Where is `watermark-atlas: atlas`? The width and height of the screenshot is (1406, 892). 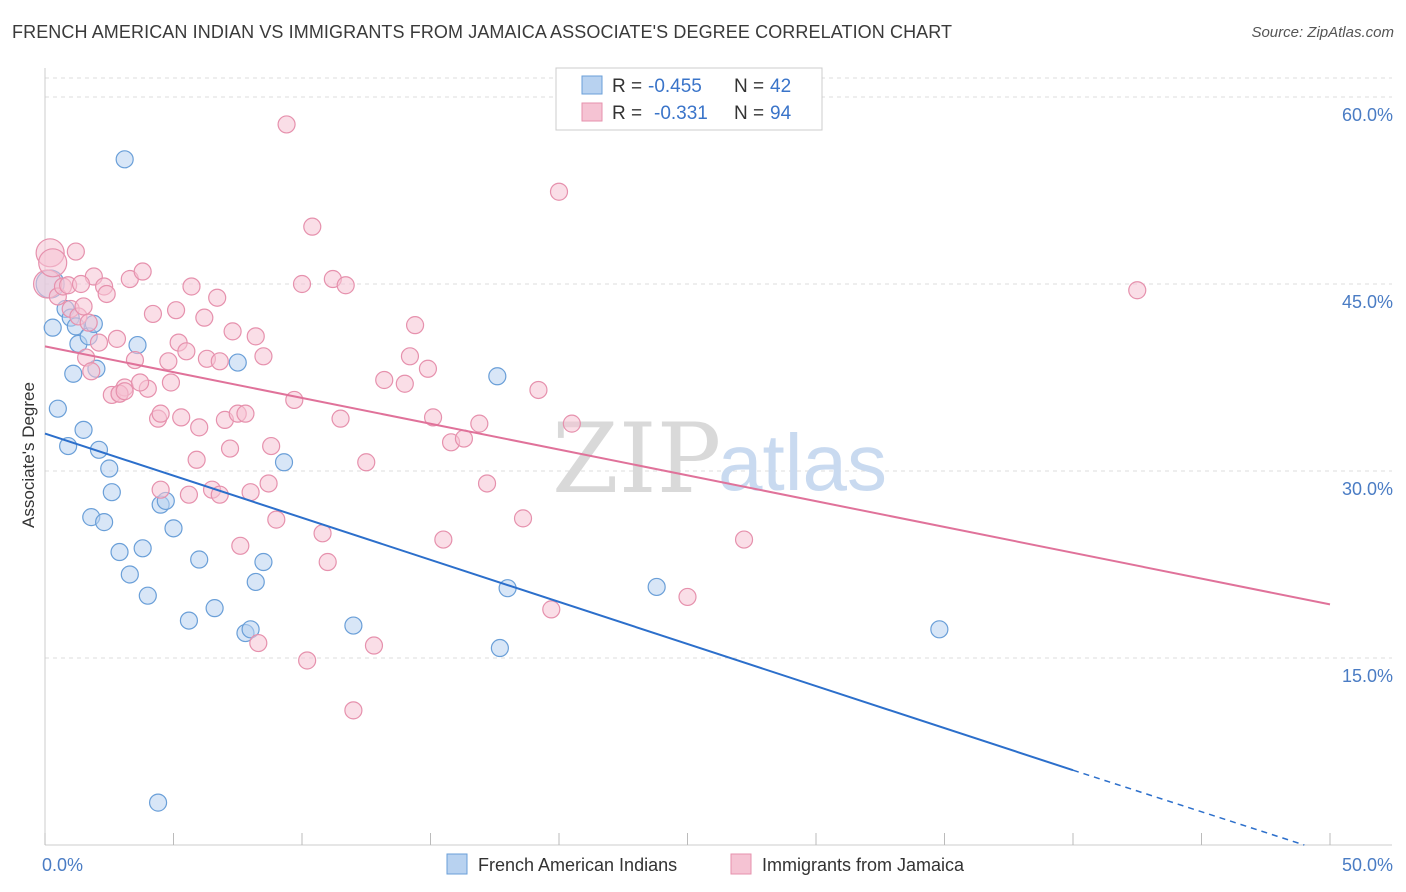
watermark-atlas: atlas is located at coordinates (802, 462).